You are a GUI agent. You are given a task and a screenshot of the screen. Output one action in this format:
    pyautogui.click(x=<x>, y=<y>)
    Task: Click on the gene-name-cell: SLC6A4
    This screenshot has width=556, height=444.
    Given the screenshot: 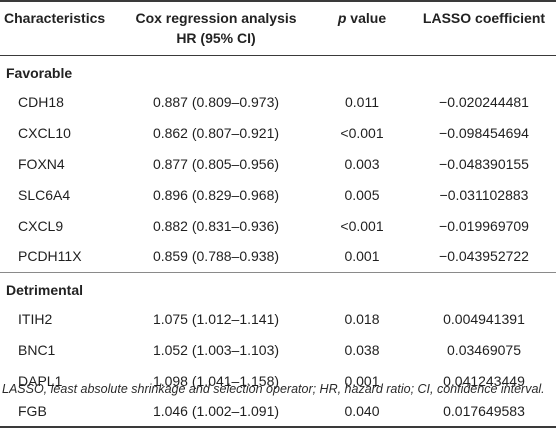 What is the action you would take?
    pyautogui.click(x=44, y=194)
    